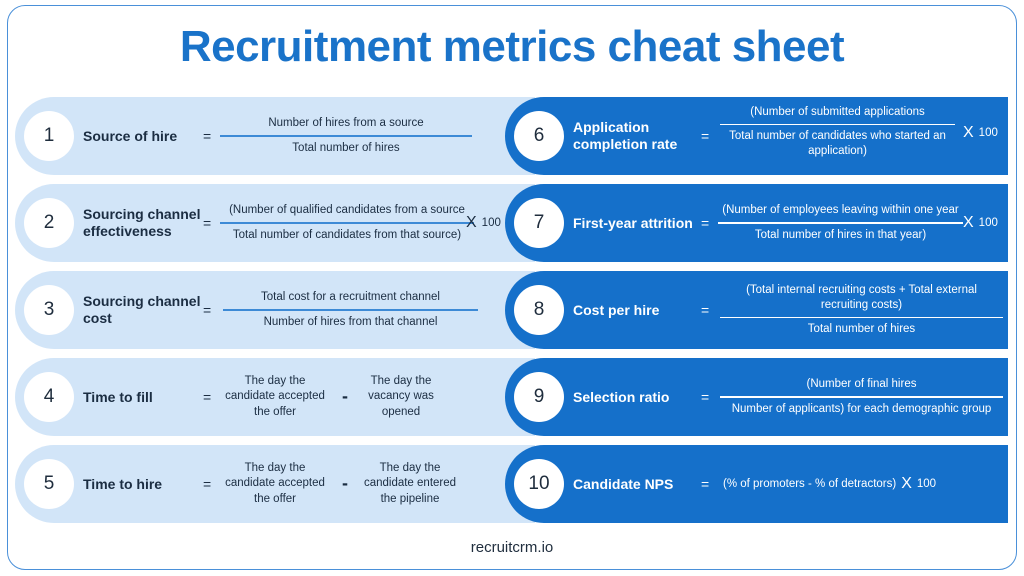 Image resolution: width=1024 pixels, height=576 pixels. What do you see at coordinates (623, 483) in the screenshot?
I see `metric-name: Candidate NPS` at bounding box center [623, 483].